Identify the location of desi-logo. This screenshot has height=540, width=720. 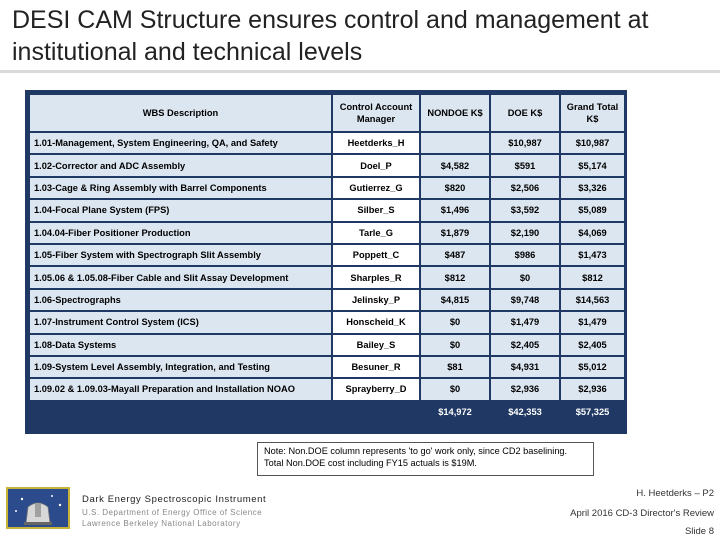
(38, 508).